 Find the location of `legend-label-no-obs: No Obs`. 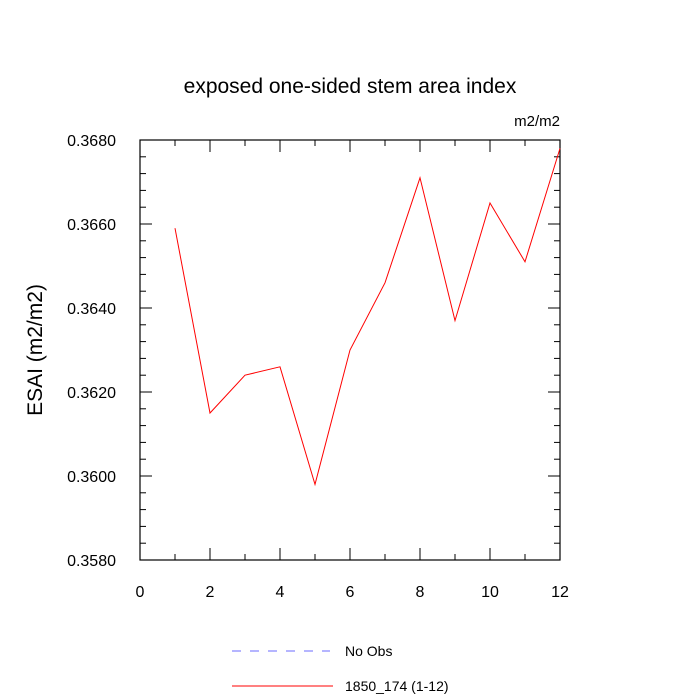

legend-label-no-obs: No Obs is located at coordinates (368, 651).